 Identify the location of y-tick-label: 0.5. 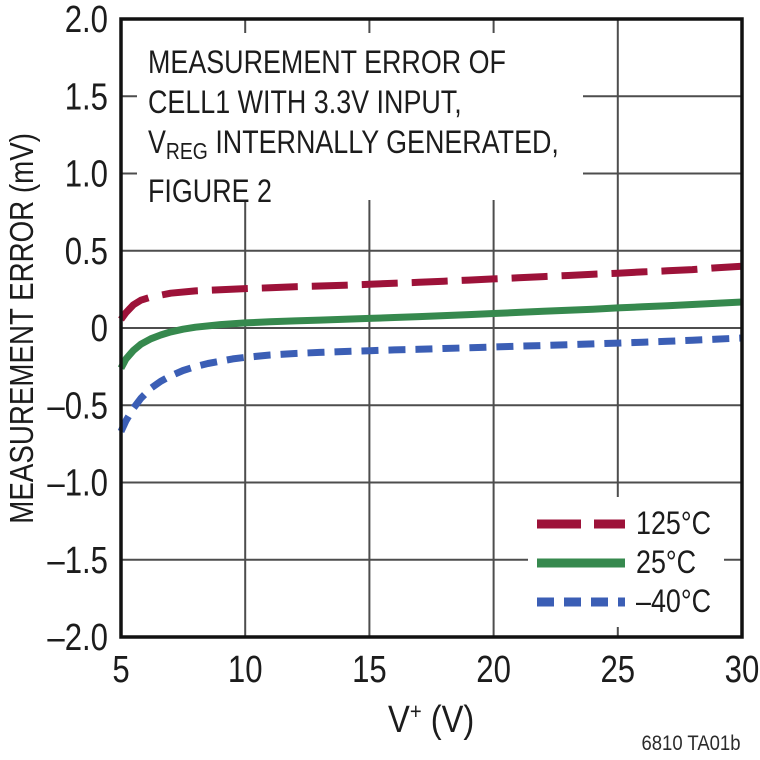
(86, 252).